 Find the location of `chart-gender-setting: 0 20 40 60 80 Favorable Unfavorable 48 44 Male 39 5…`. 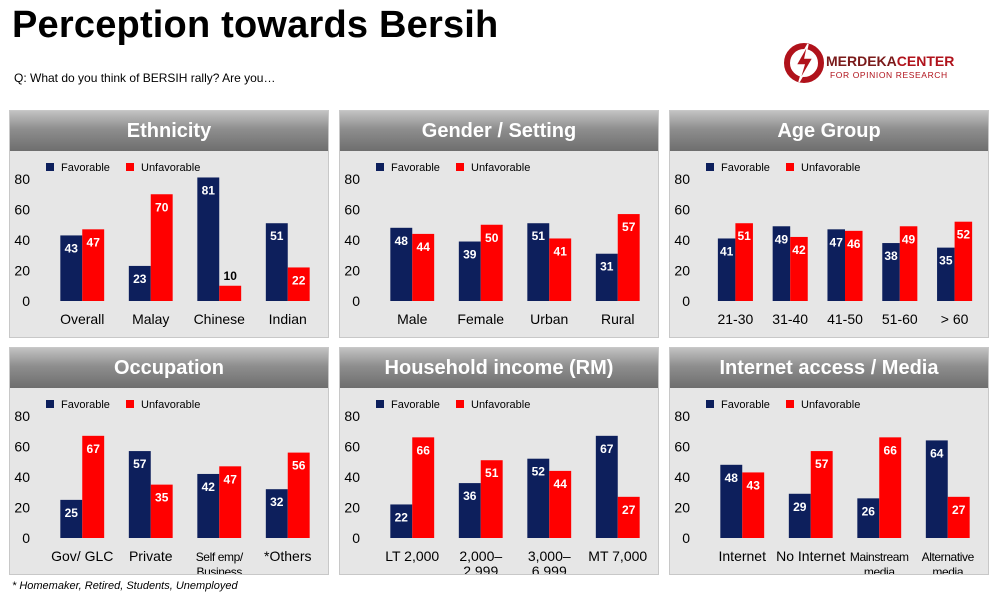

chart-gender-setting: 0 20 40 60 80 Favorable Unfavorable 48 44 Male 39 5… is located at coordinates (492, 244).